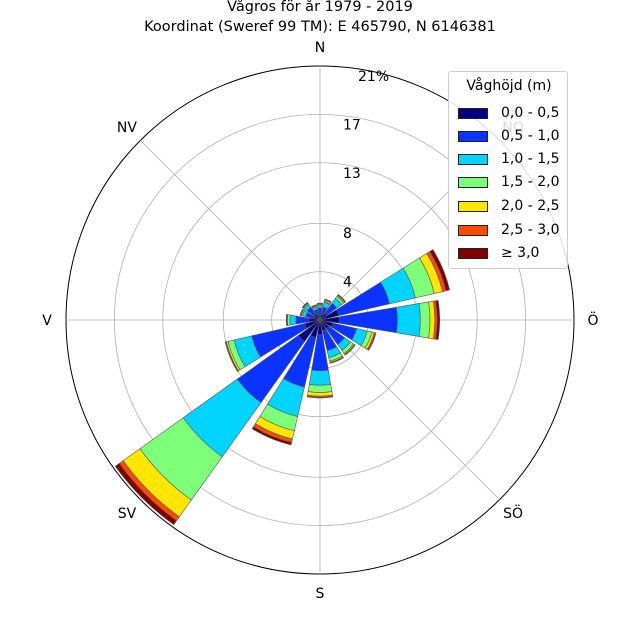  What do you see at coordinates (530, 159) in the screenshot?
I see `legend-label: 1,0 - 1,5` at bounding box center [530, 159].